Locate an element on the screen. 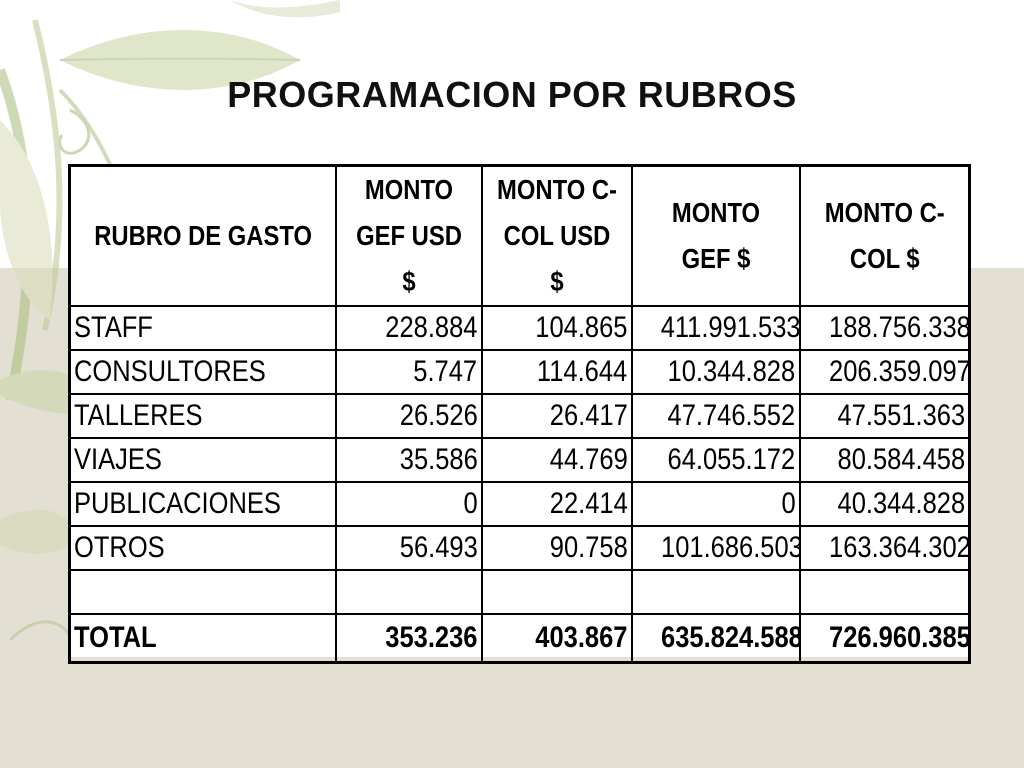 This screenshot has height=768, width=1024. cell-ccol-pesos: 163.364.302 is located at coordinates (884, 548).